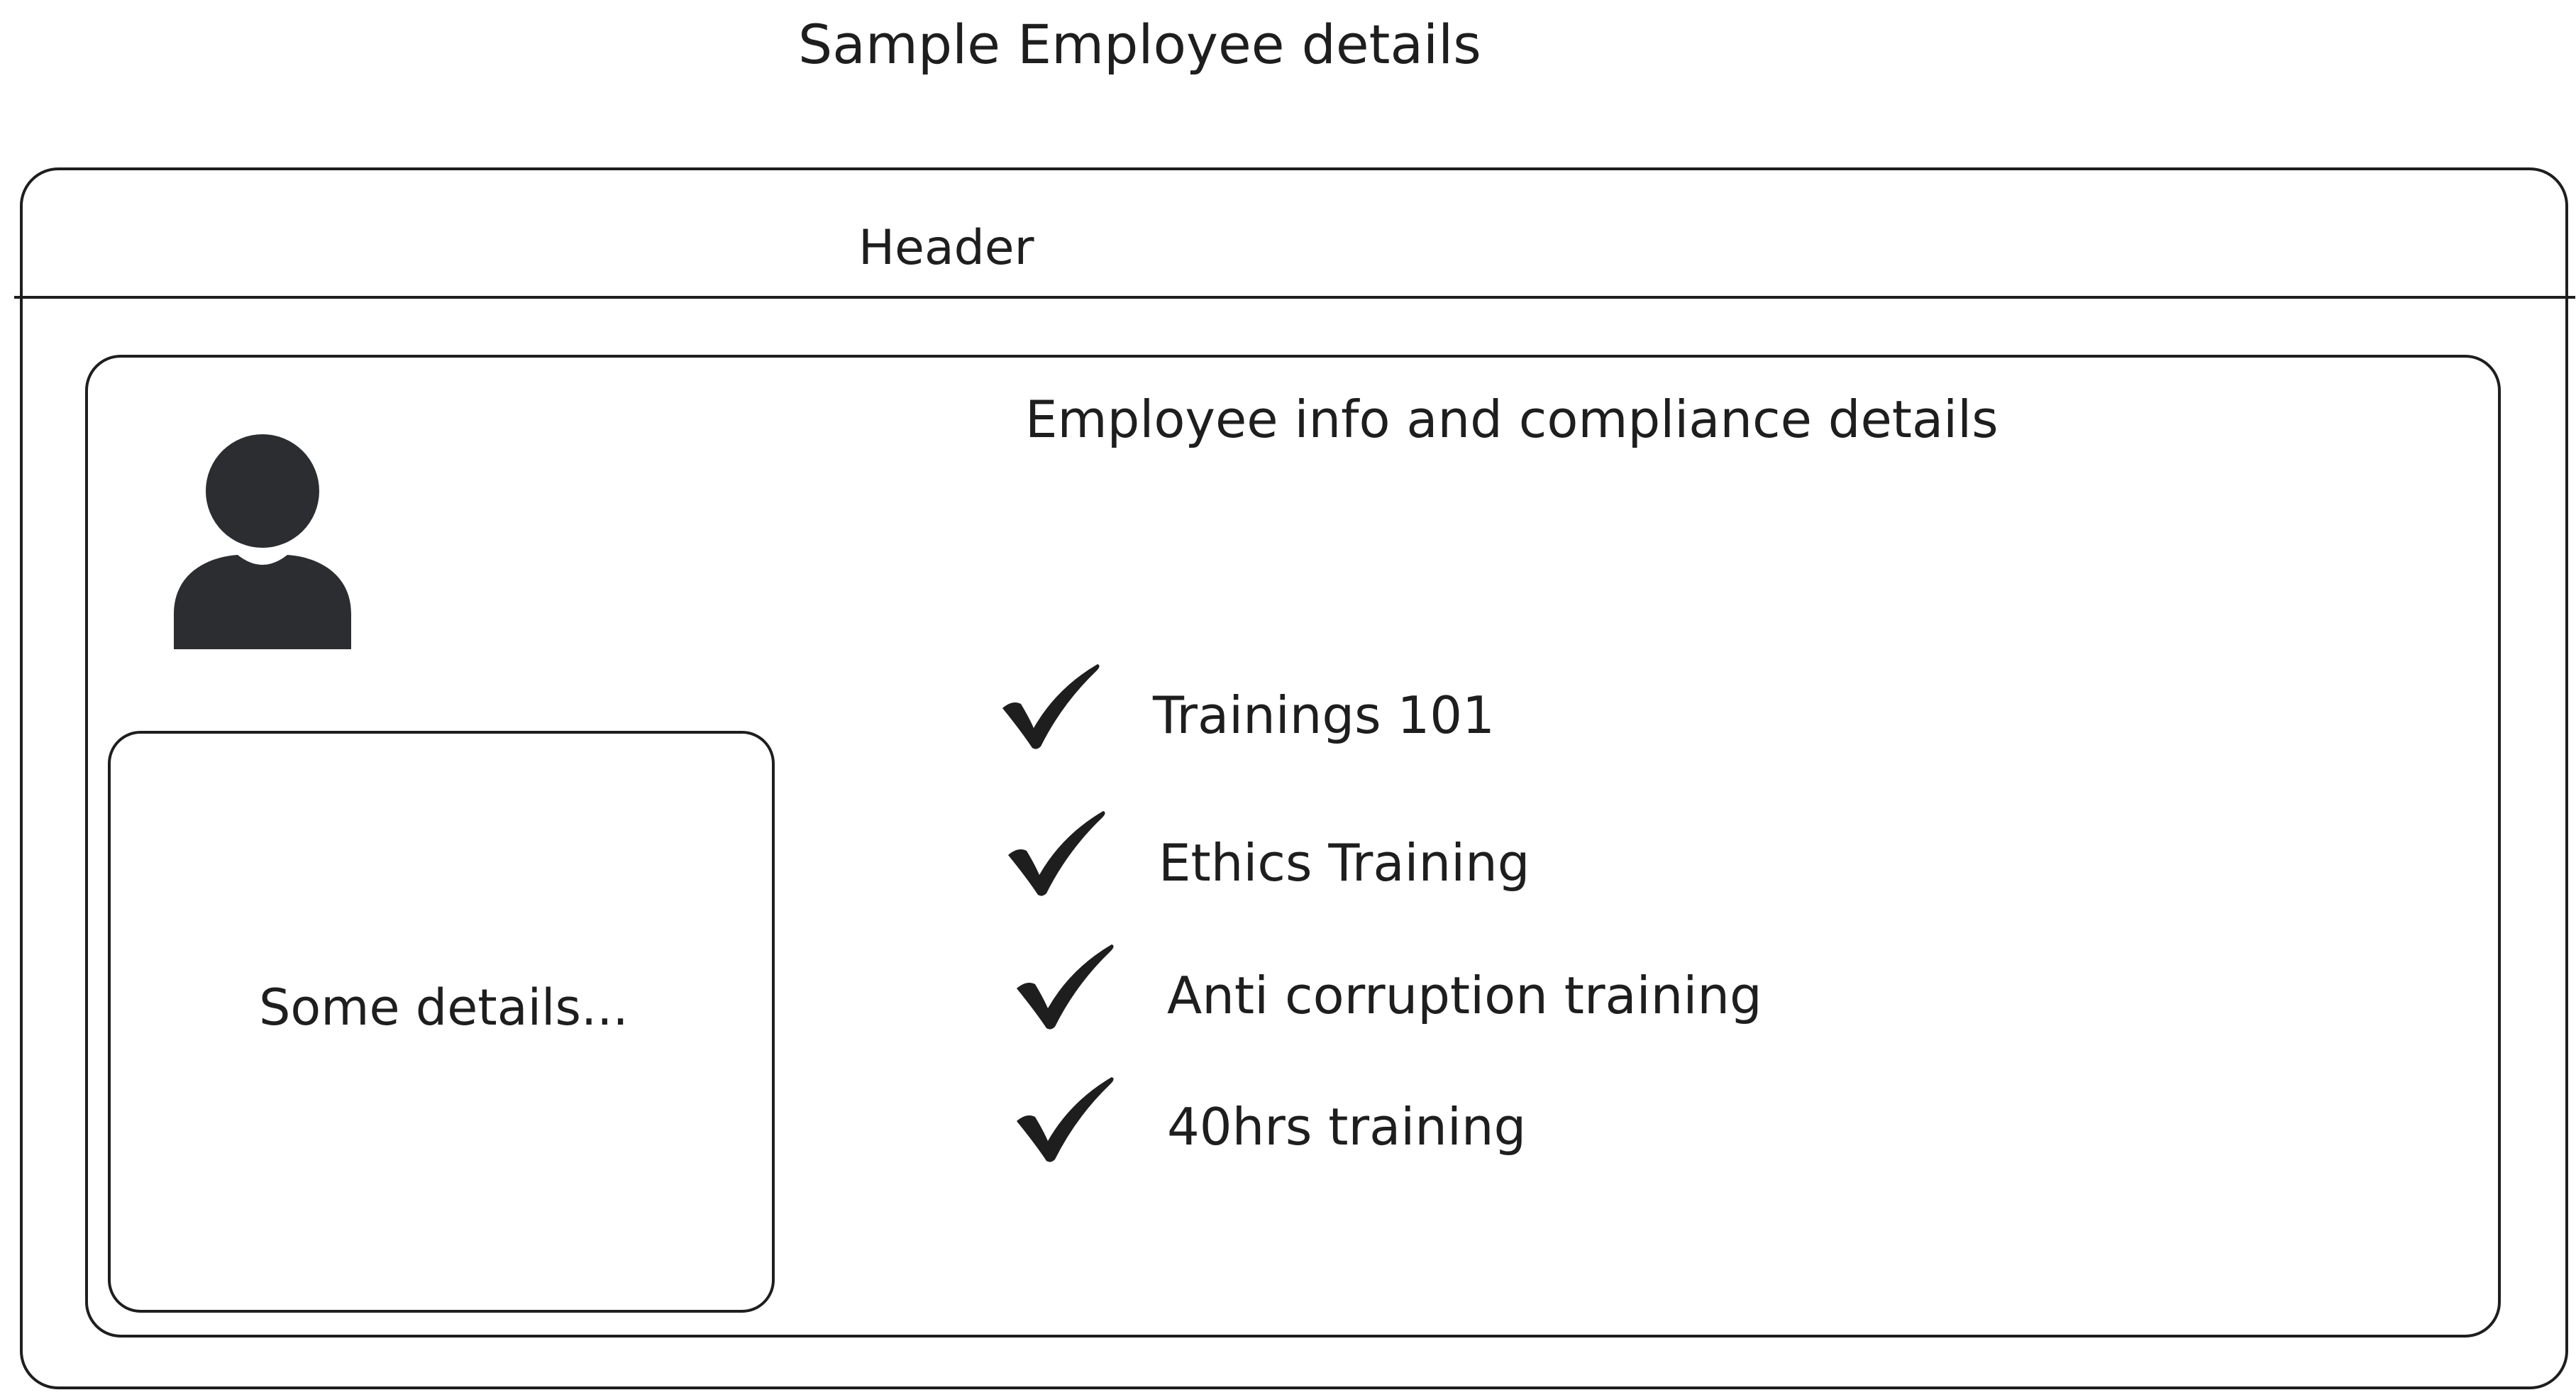 This screenshot has width=2576, height=1395. What do you see at coordinates (1139, 44) in the screenshot?
I see `page-title: Sample Employee details` at bounding box center [1139, 44].